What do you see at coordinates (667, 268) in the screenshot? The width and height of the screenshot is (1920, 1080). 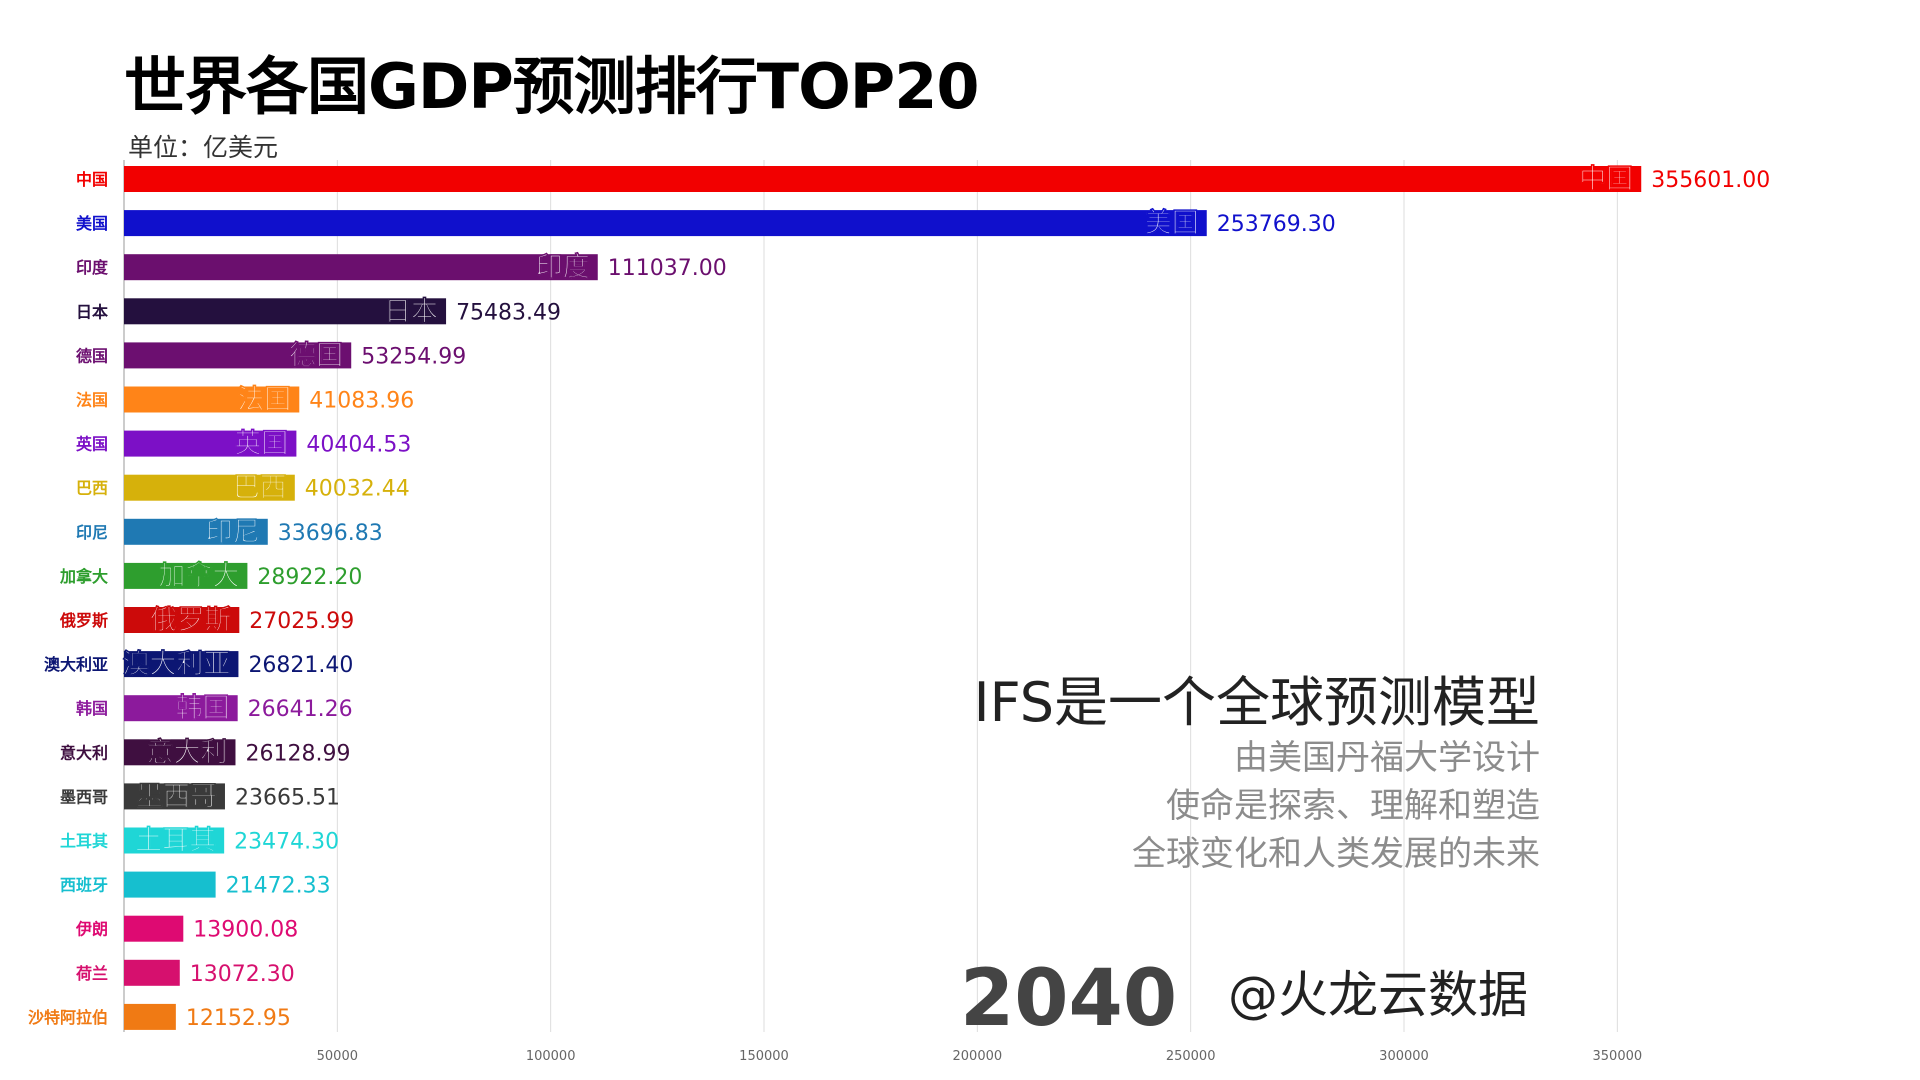 I see `value-label: 111037.00` at bounding box center [667, 268].